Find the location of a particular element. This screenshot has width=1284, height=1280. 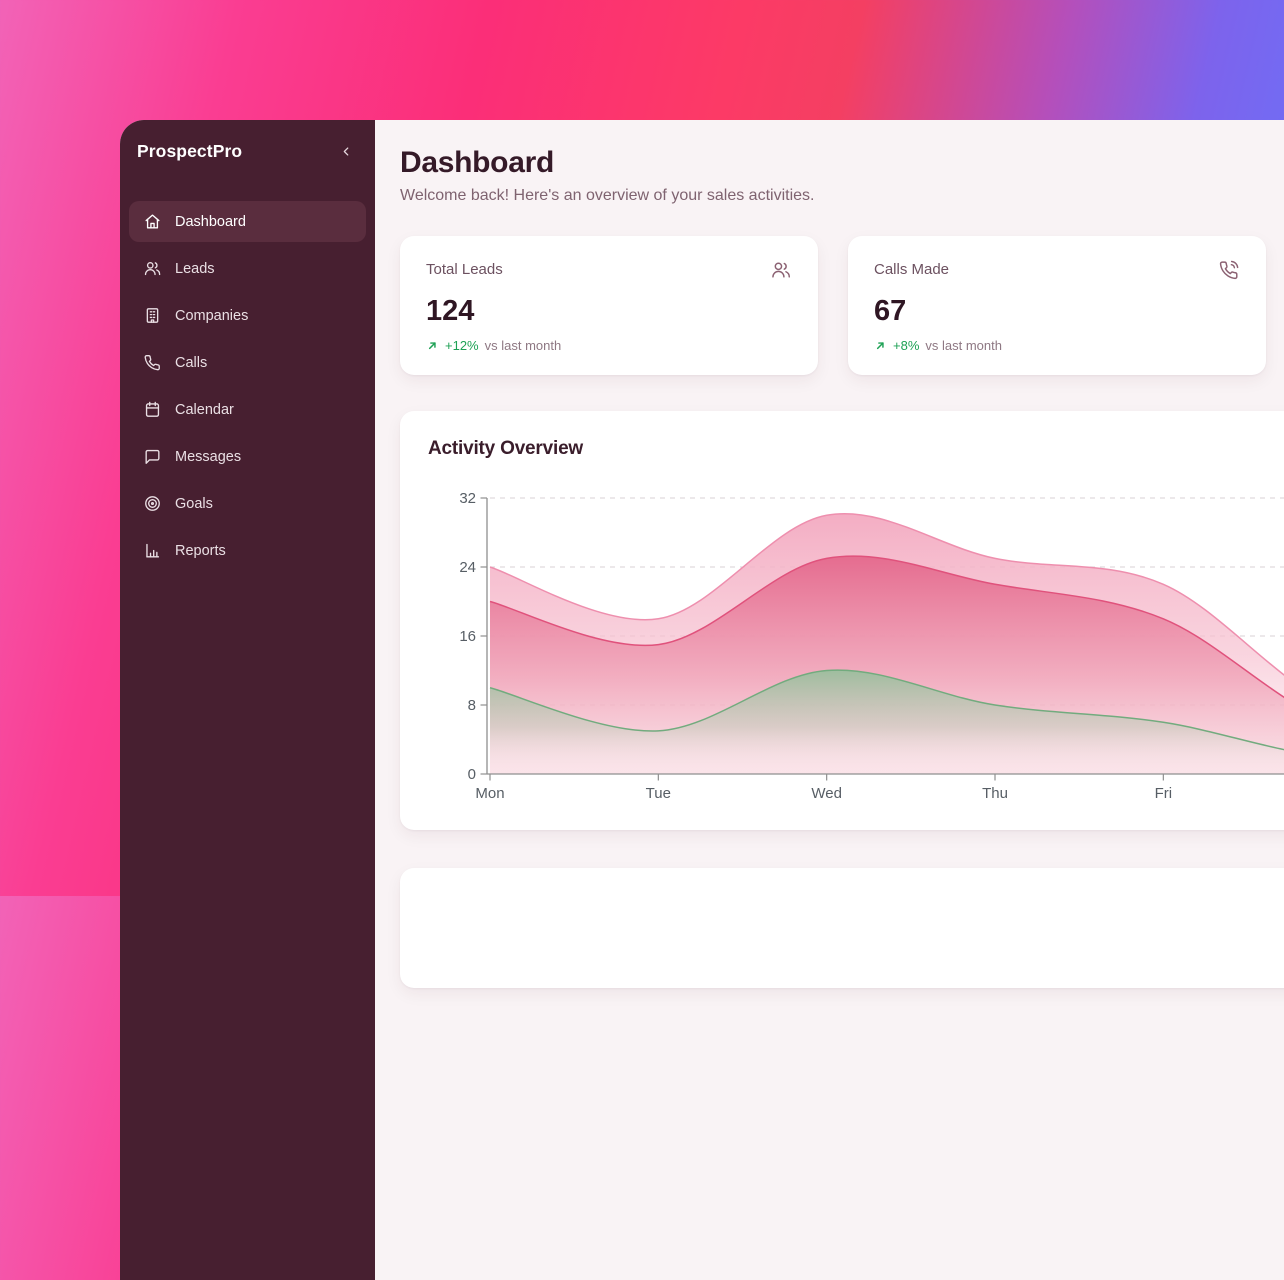

chart-line-band-green is located at coordinates (886, 710).